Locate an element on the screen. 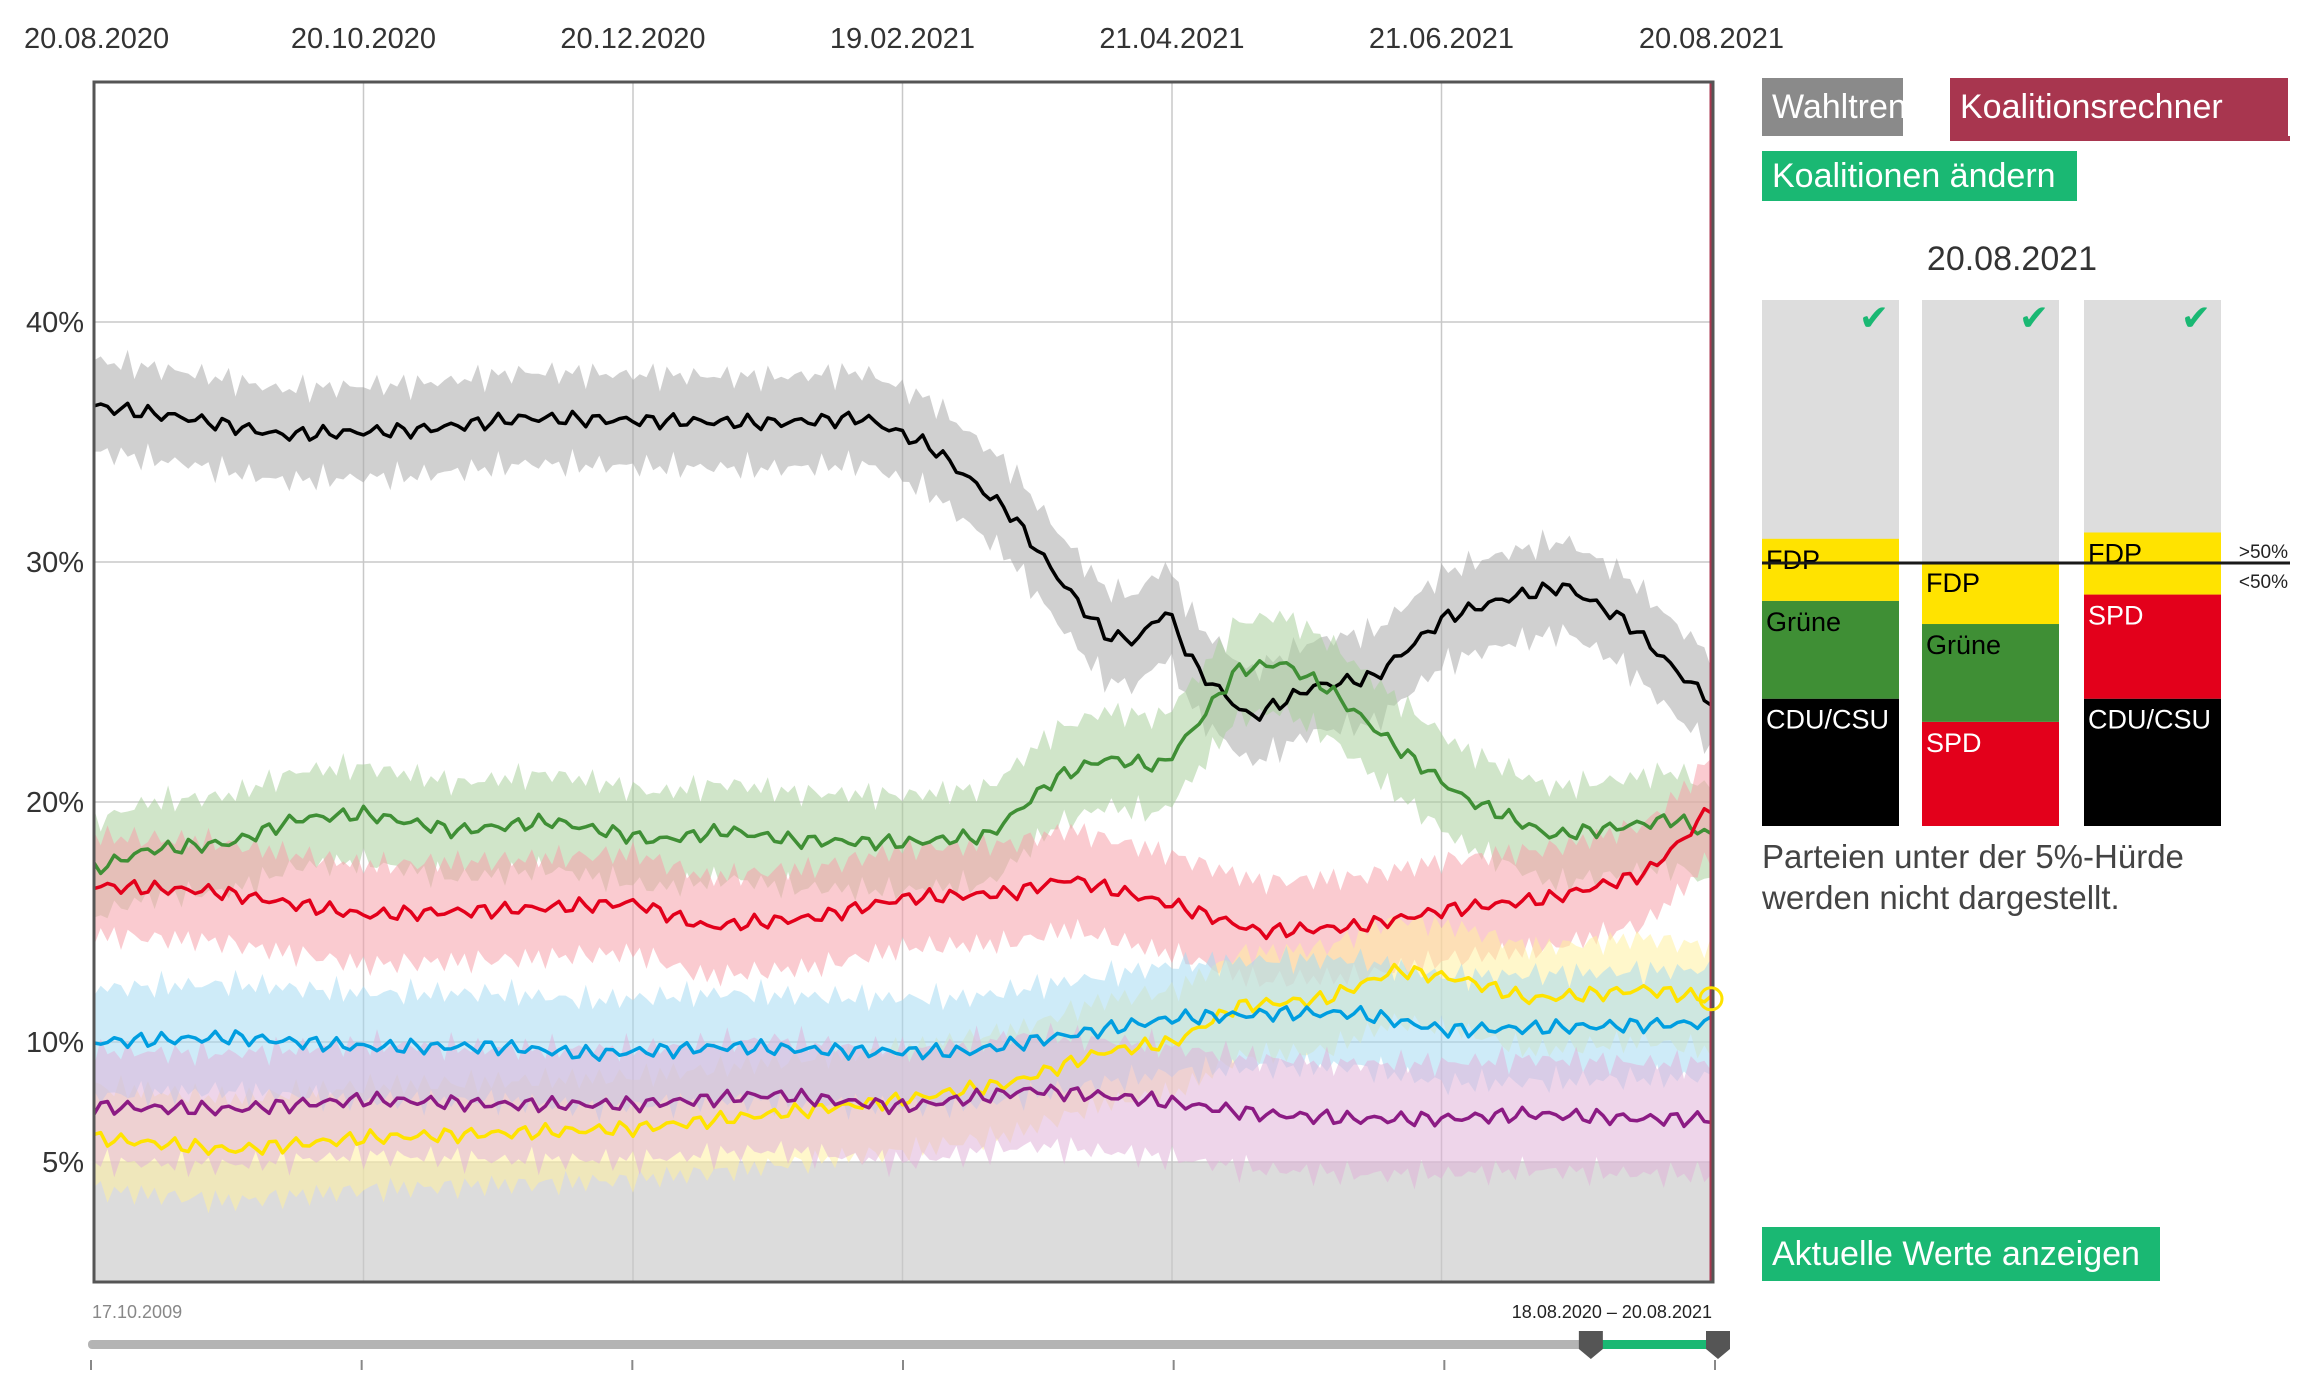 The height and width of the screenshot is (1386, 2308). x-tick-label: 20.08.2020 is located at coordinates (96, 39).